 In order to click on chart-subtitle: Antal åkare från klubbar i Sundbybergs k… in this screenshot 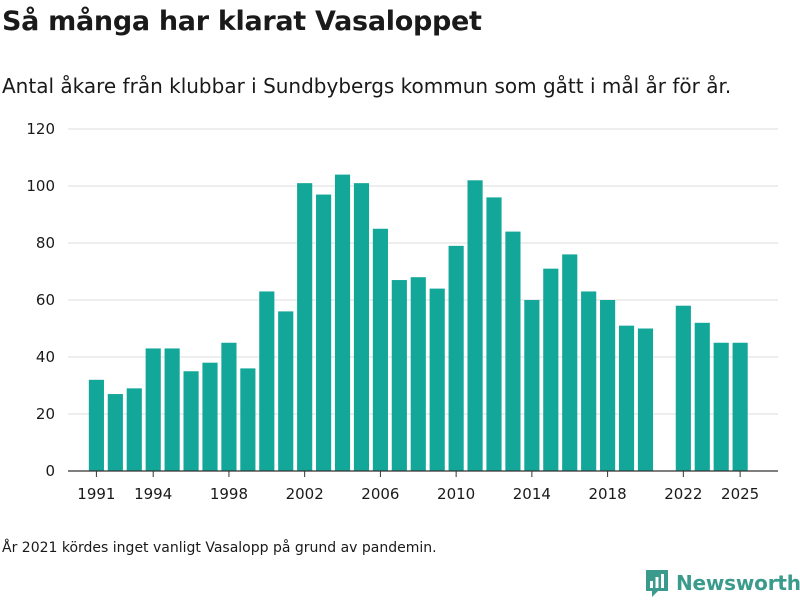, I will do `click(367, 86)`.